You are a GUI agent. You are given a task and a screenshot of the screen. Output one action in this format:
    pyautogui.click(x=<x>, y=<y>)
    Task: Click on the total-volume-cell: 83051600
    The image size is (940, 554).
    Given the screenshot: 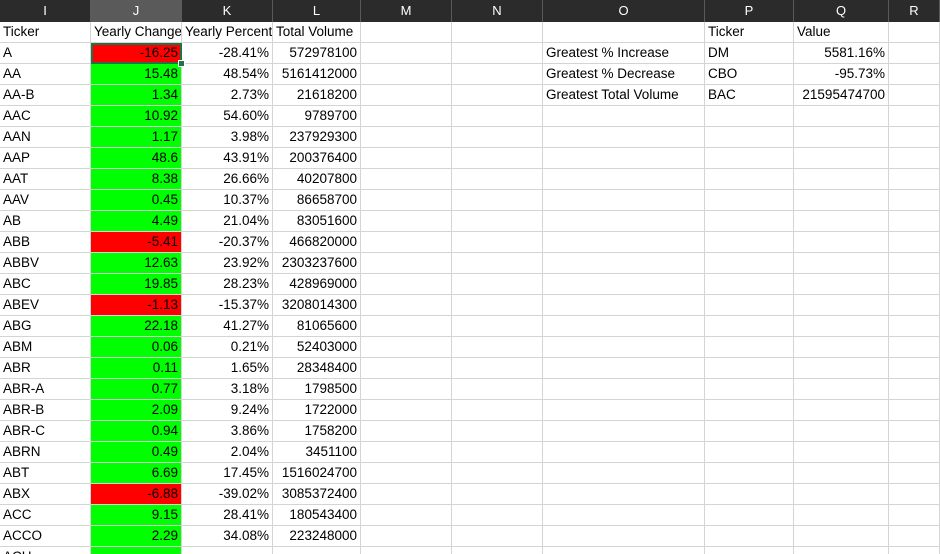 What is the action you would take?
    pyautogui.click(x=317, y=221)
    